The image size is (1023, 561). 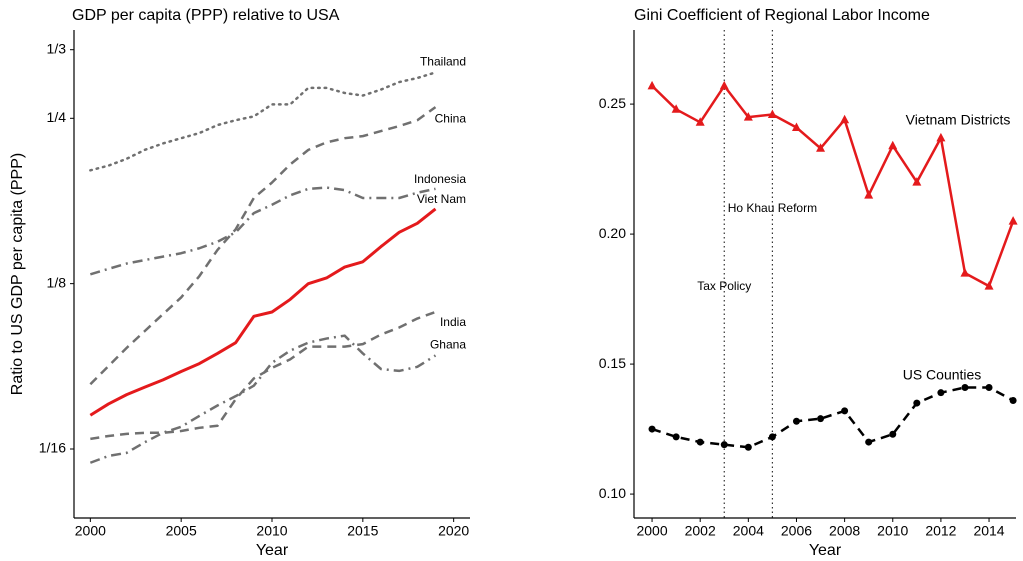 What do you see at coordinates (448, 345) in the screenshot?
I see `series-label: Ghana` at bounding box center [448, 345].